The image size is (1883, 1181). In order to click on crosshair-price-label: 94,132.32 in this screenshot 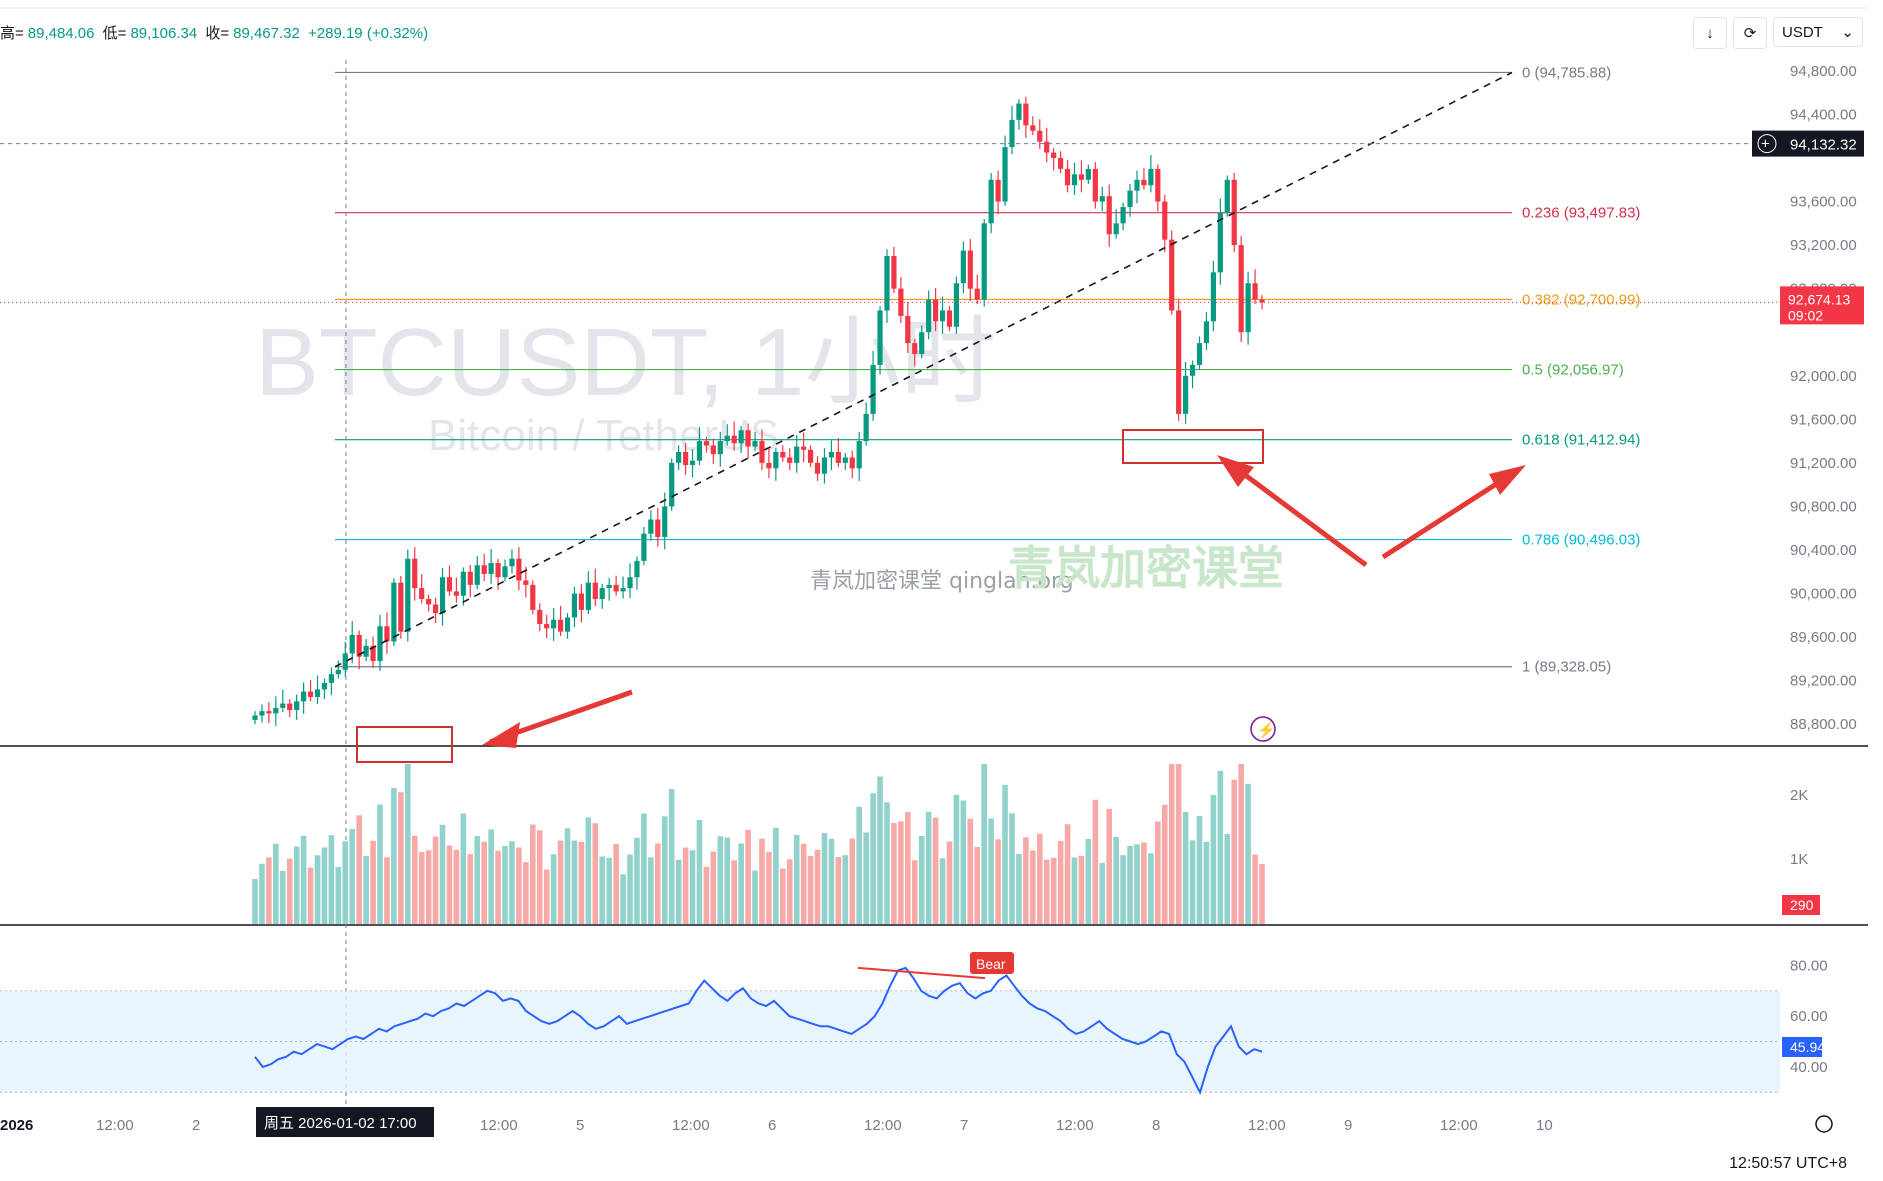, I will do `click(1823, 145)`.